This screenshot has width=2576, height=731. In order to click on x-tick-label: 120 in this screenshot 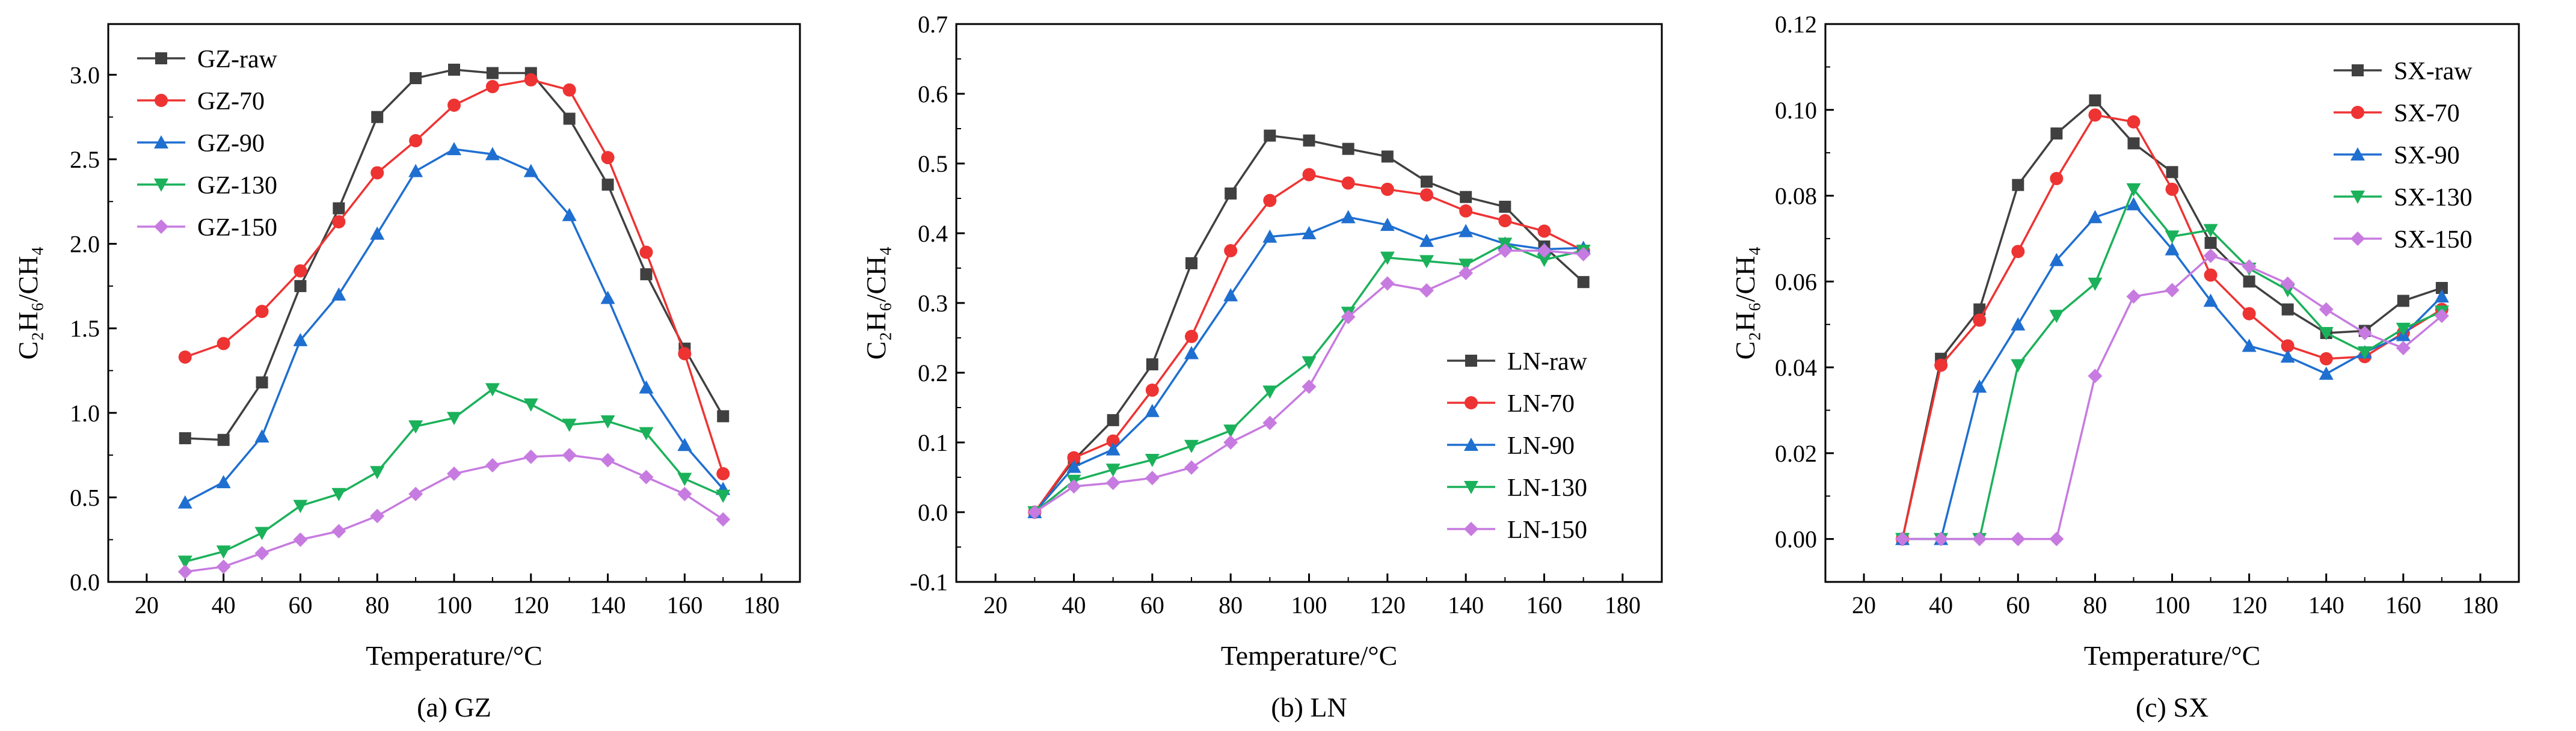, I will do `click(1387, 605)`.